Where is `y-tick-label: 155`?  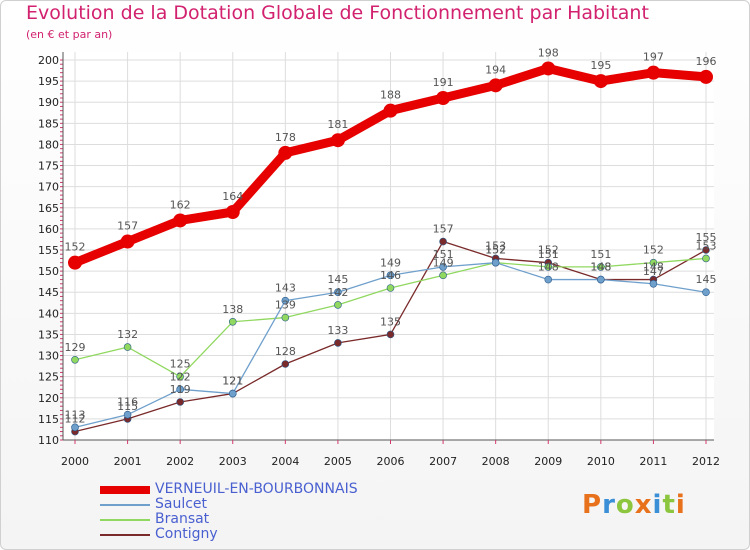 y-tick-label: 155 is located at coordinates (48, 250).